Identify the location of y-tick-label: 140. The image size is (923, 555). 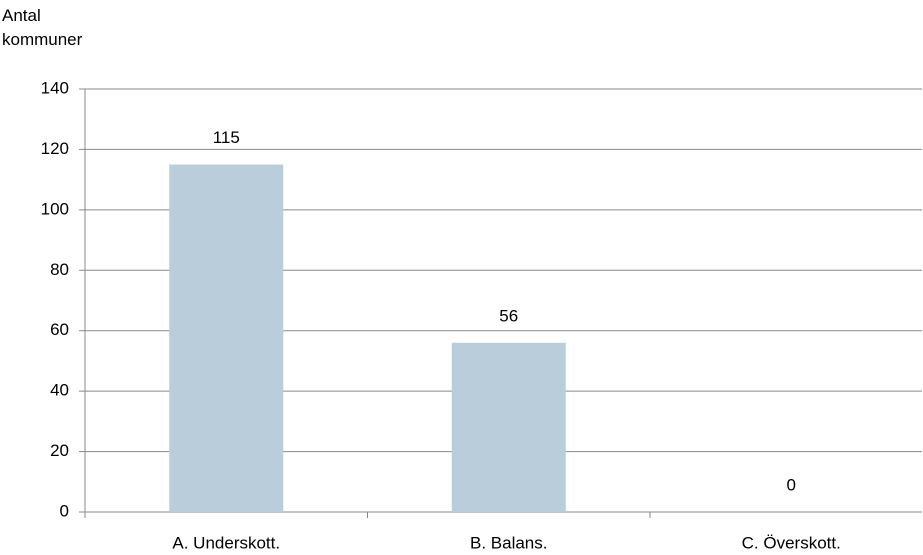
(55, 87).